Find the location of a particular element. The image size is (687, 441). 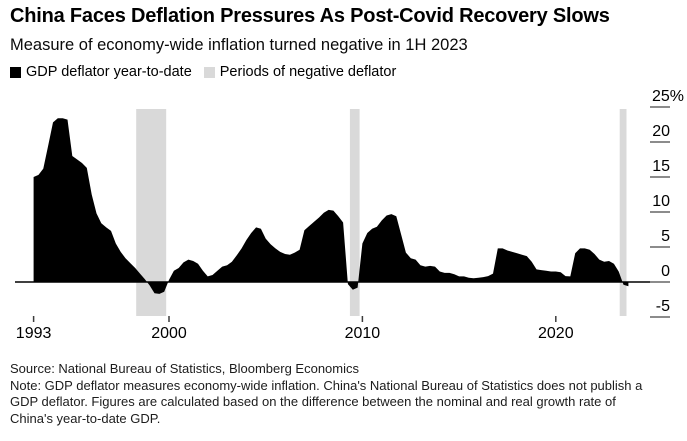

y-axis-label: 20 is located at coordinates (661, 131).